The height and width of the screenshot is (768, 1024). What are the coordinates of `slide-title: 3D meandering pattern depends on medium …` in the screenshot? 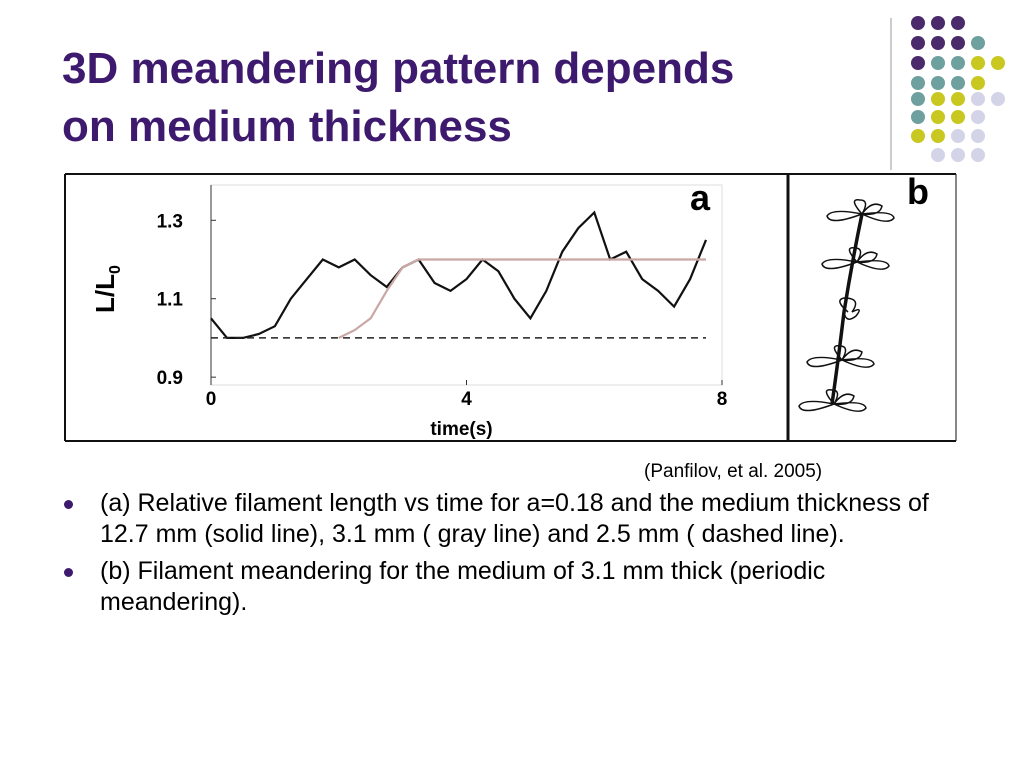 It's located at (472, 98).